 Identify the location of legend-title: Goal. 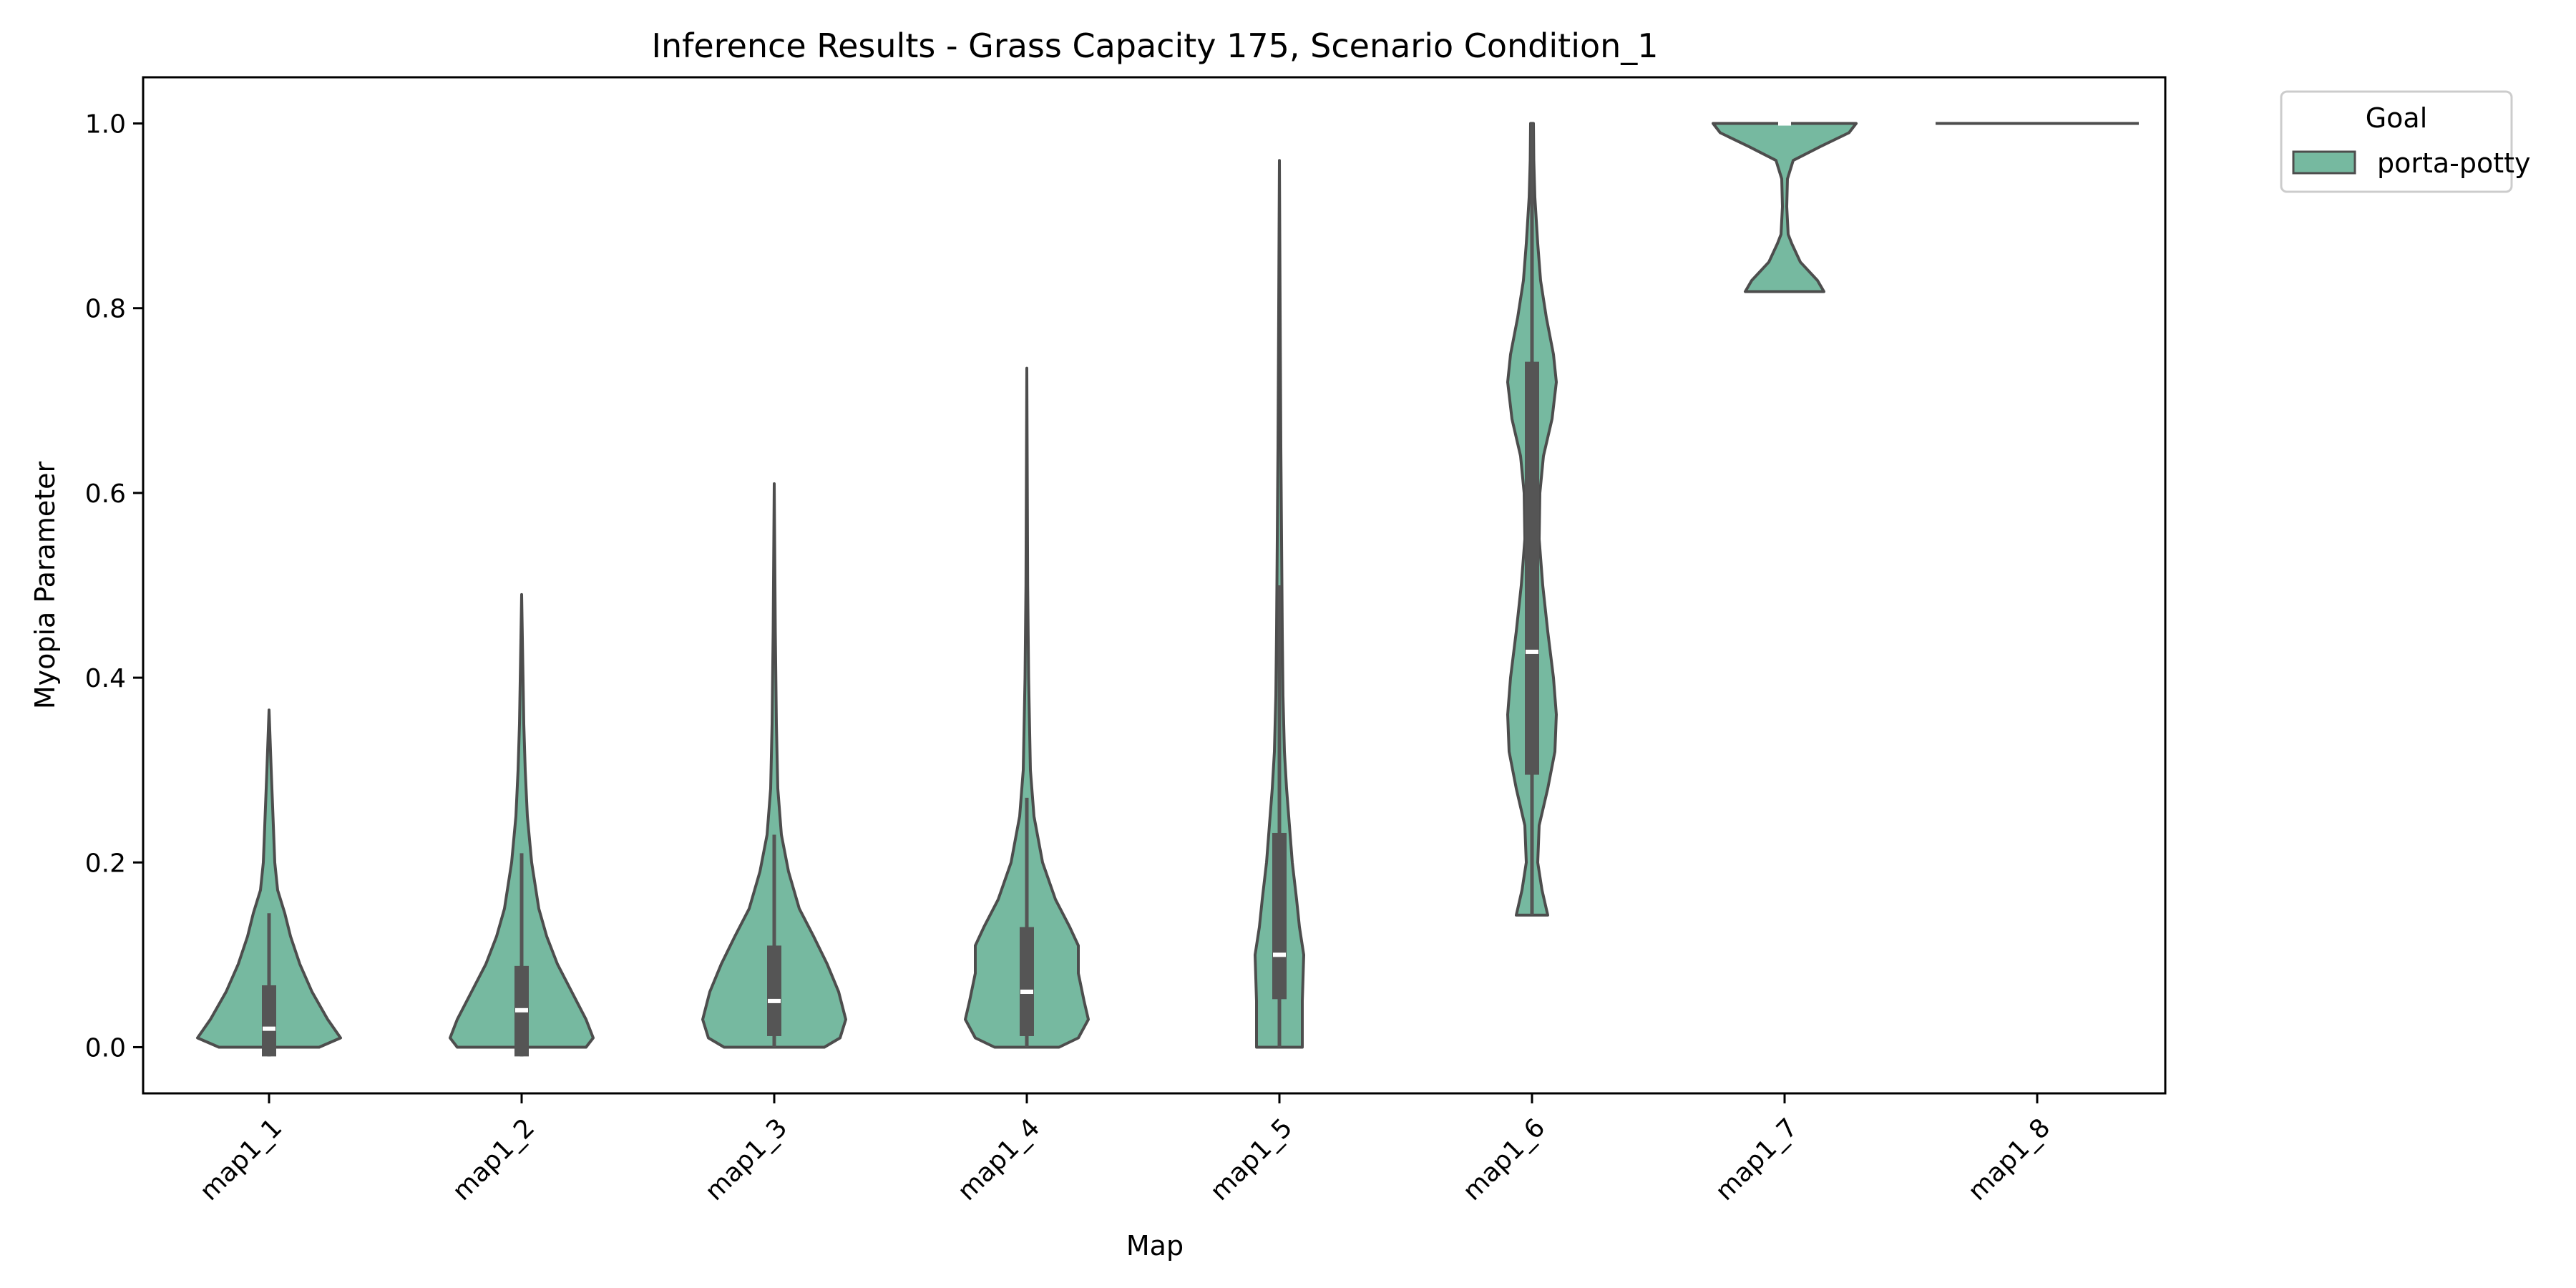
(2397, 118).